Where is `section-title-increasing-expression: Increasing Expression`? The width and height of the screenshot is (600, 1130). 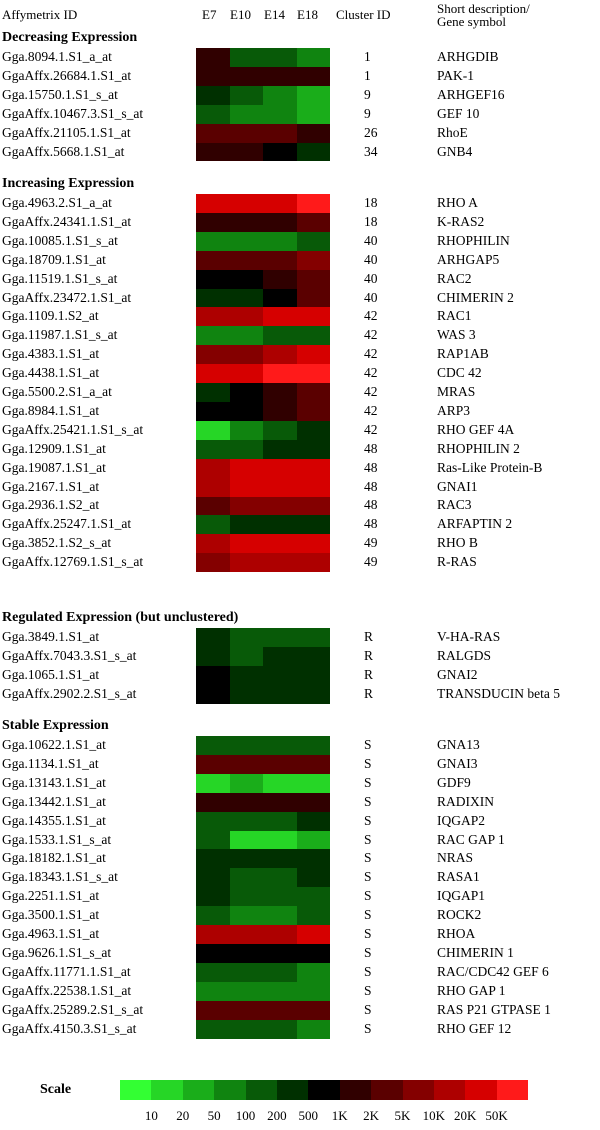
section-title-increasing-expression: Increasing Expression is located at coordinates (68, 183).